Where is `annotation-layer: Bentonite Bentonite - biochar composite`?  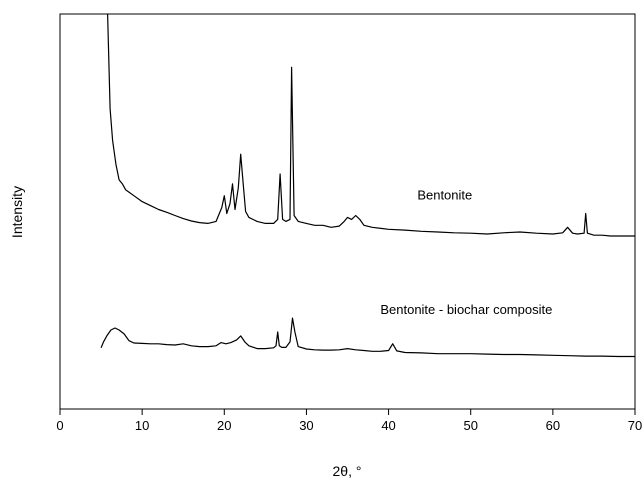
annotation-layer: Bentonite Bentonite - biochar composite is located at coordinates (466, 253).